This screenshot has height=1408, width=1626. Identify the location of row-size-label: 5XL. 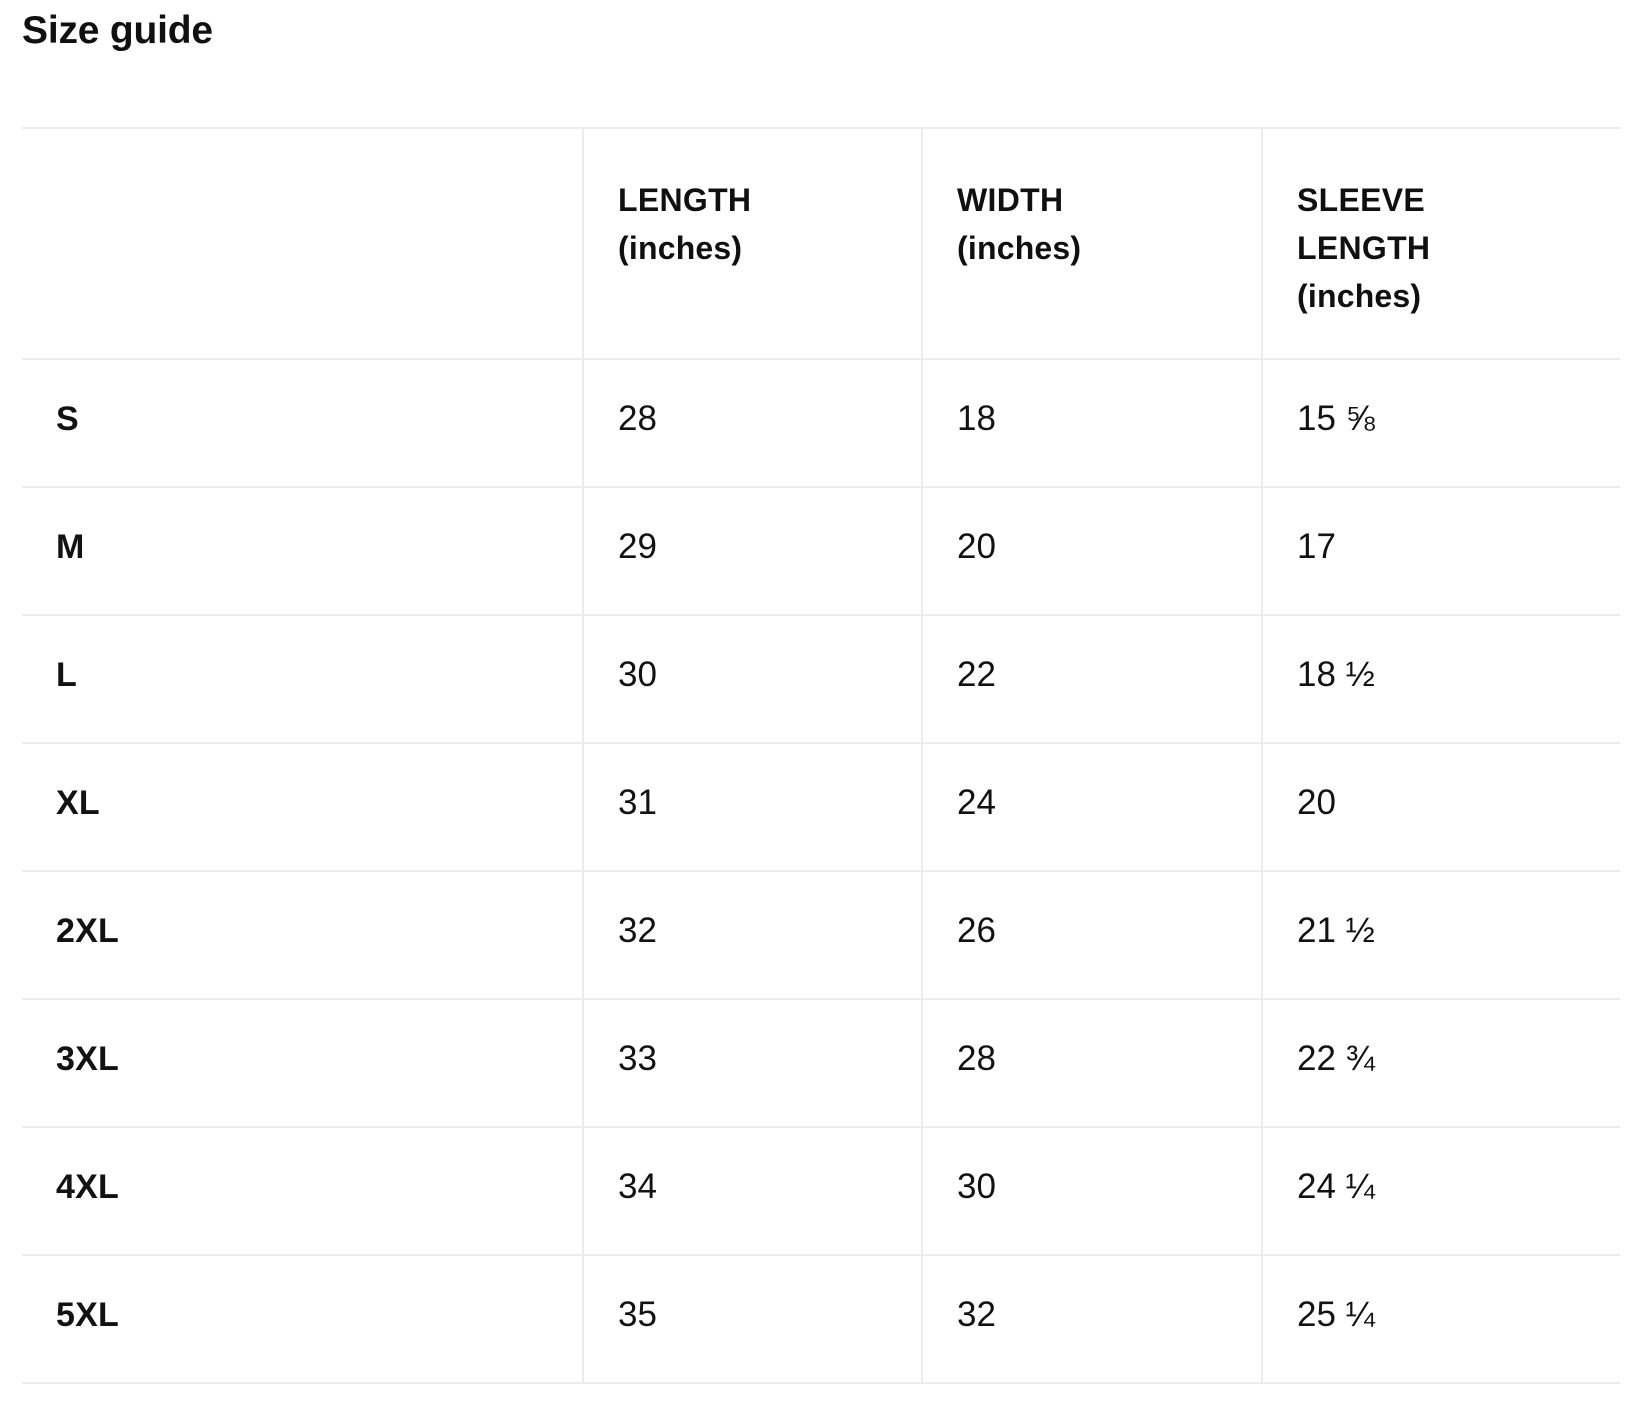
(302, 1319).